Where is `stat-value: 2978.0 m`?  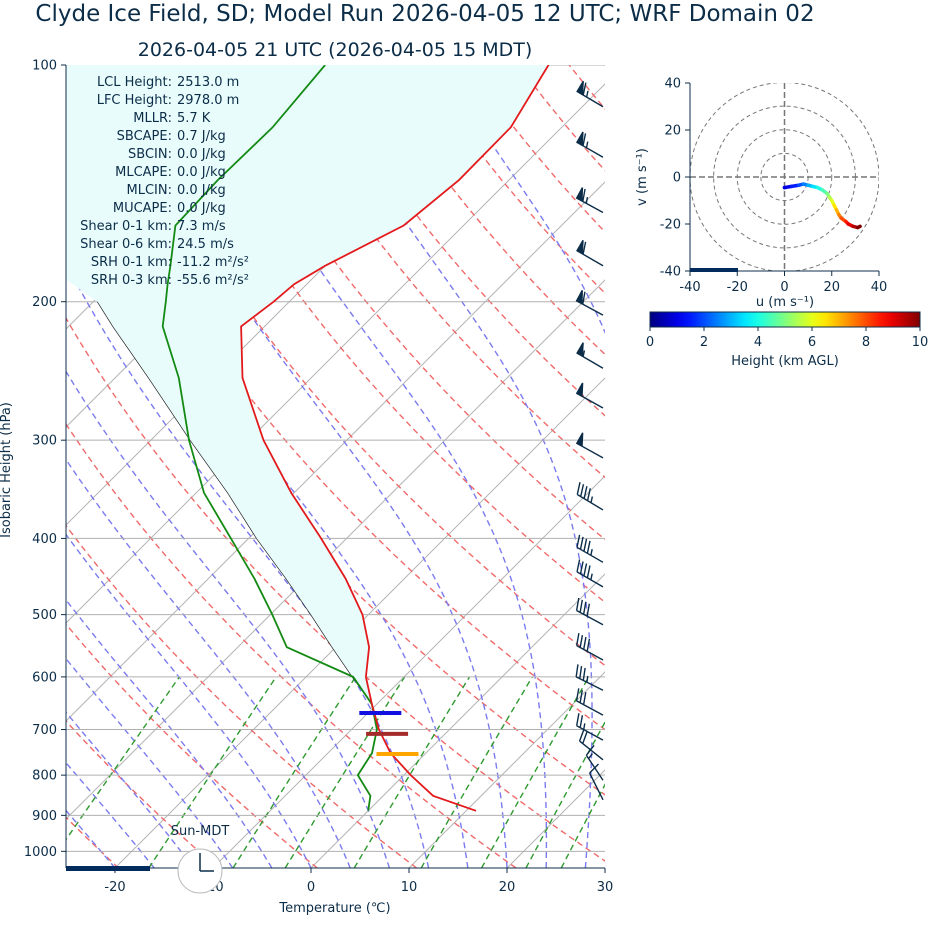
stat-value: 2978.0 m is located at coordinates (208, 100).